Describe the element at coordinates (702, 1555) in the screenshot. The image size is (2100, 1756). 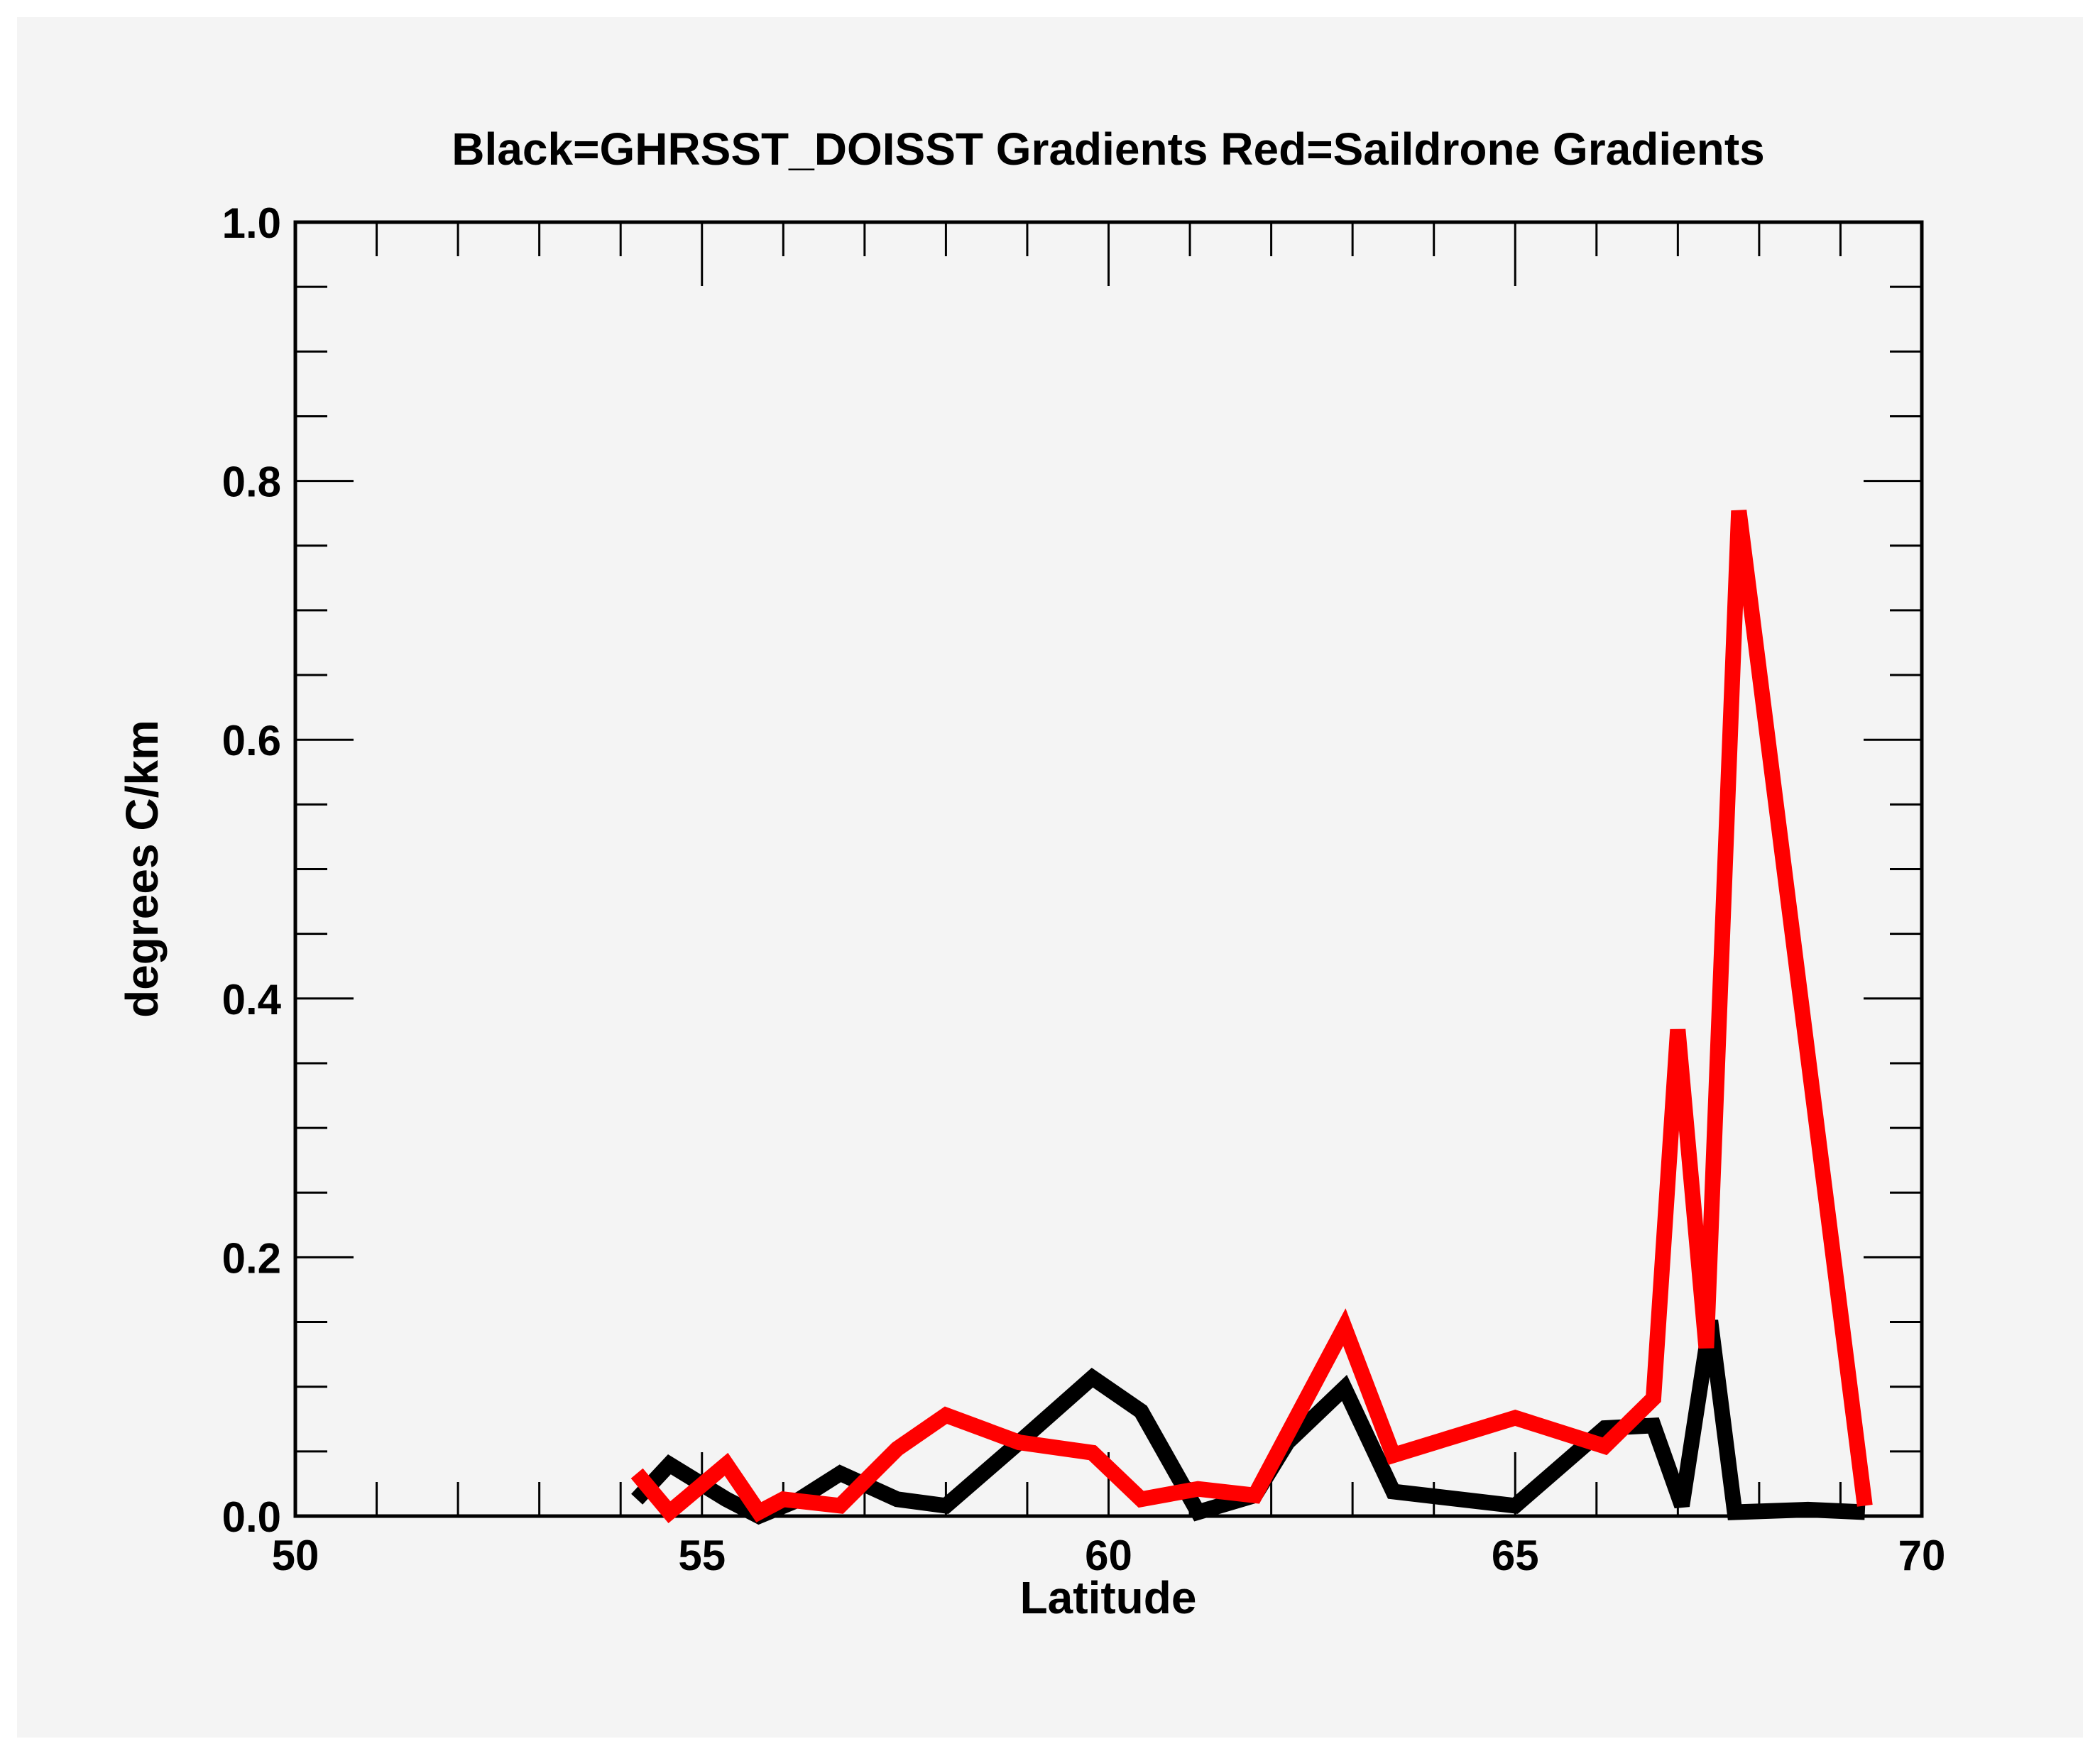
I see `x-tick-label: 55` at that location.